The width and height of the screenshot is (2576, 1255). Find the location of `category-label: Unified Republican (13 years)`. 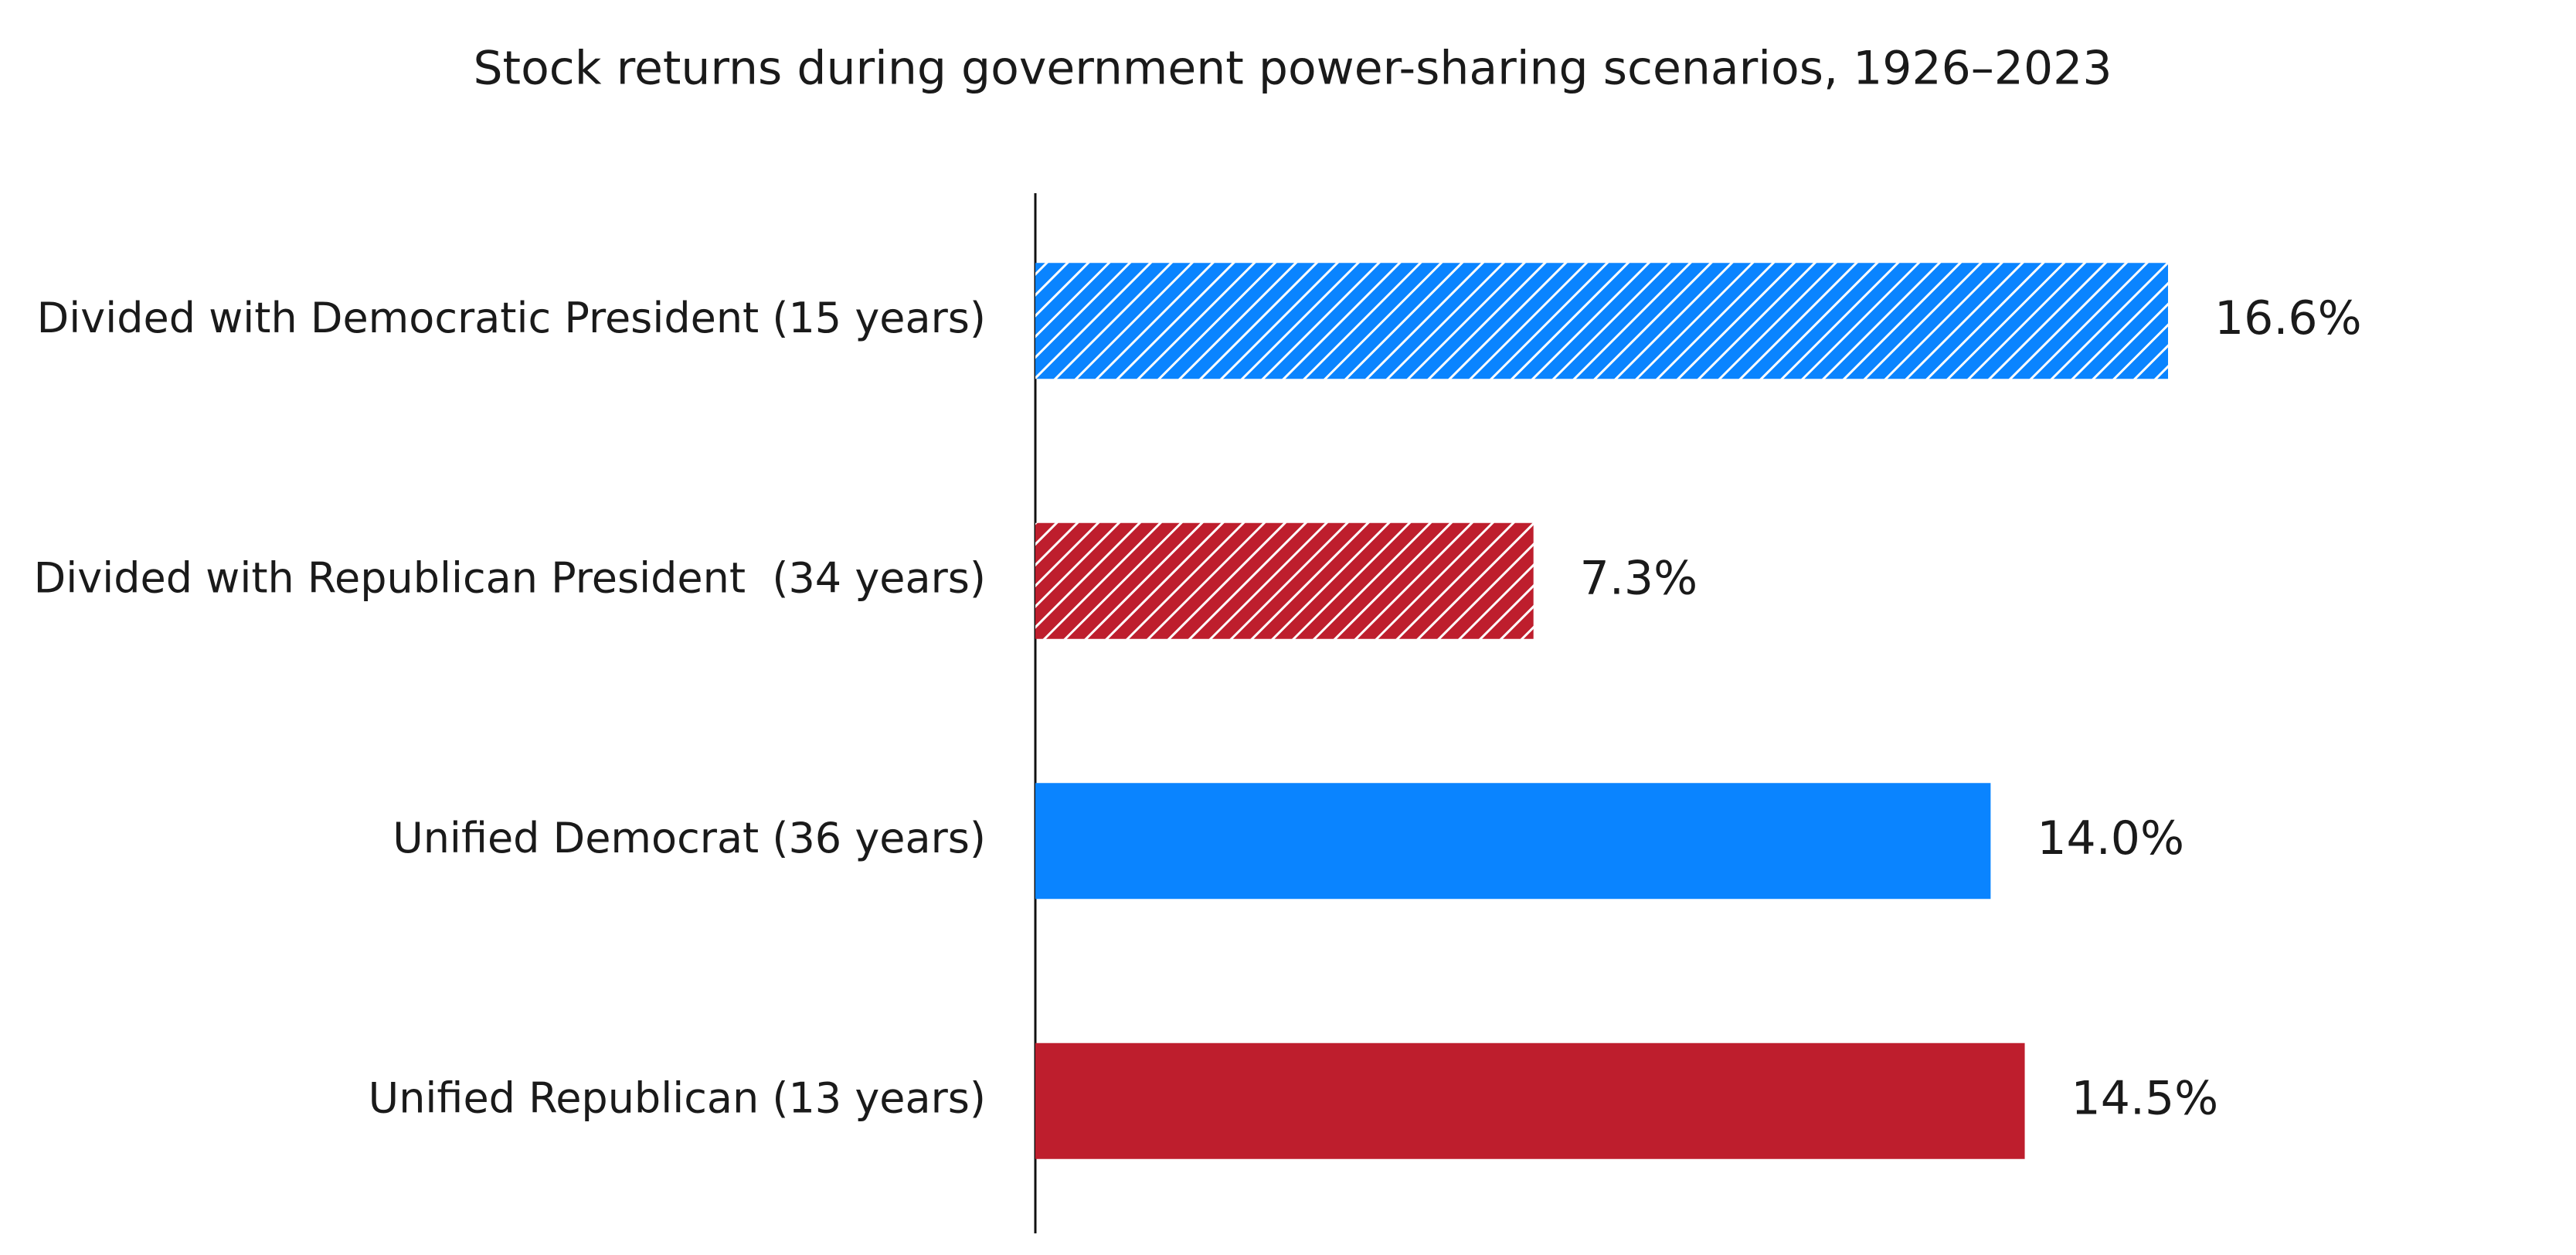

category-label: Unified Republican (13 years) is located at coordinates (677, 1098).